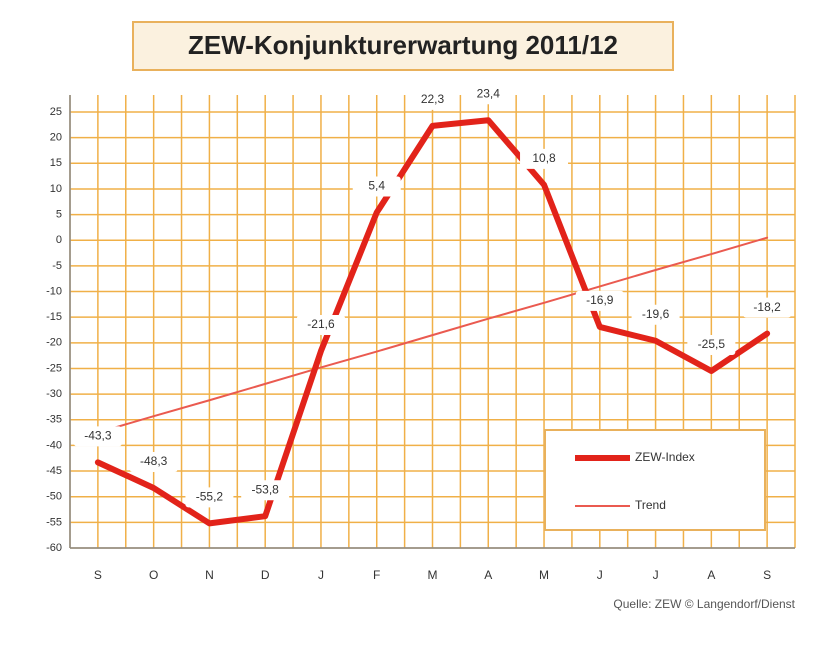  What do you see at coordinates (57, 266) in the screenshot?
I see `y-tick-label: -5` at bounding box center [57, 266].